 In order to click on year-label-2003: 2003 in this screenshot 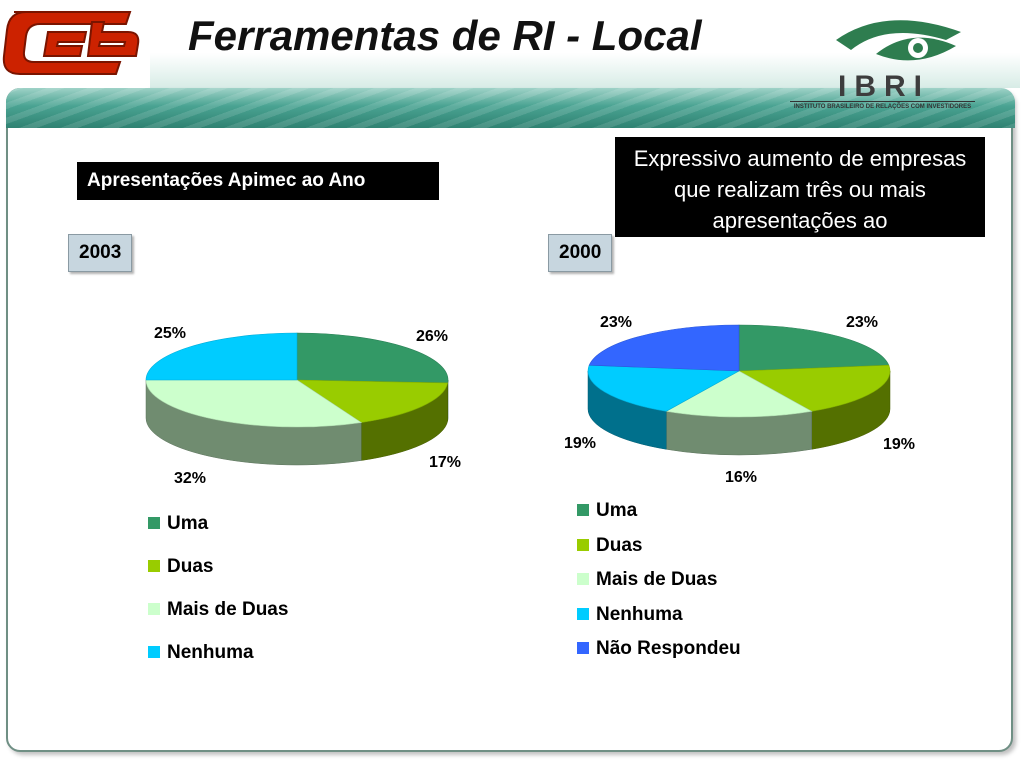, I will do `click(100, 253)`.